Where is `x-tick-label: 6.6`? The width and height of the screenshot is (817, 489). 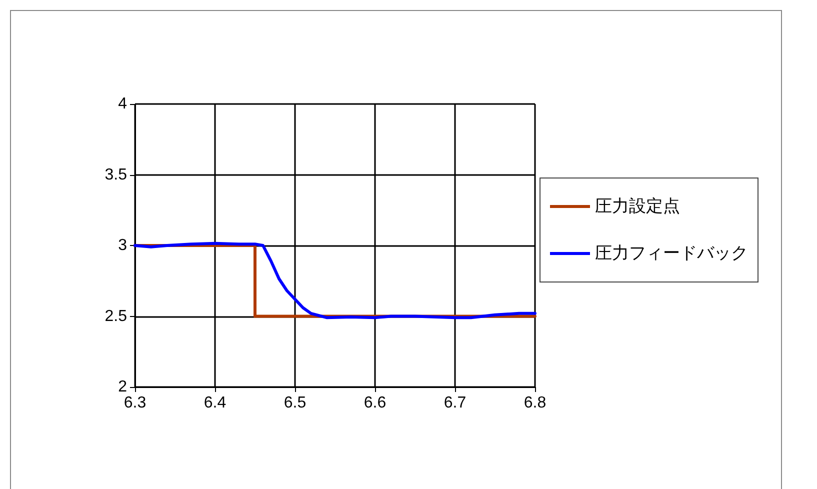
x-tick-label: 6.6 is located at coordinates (375, 403).